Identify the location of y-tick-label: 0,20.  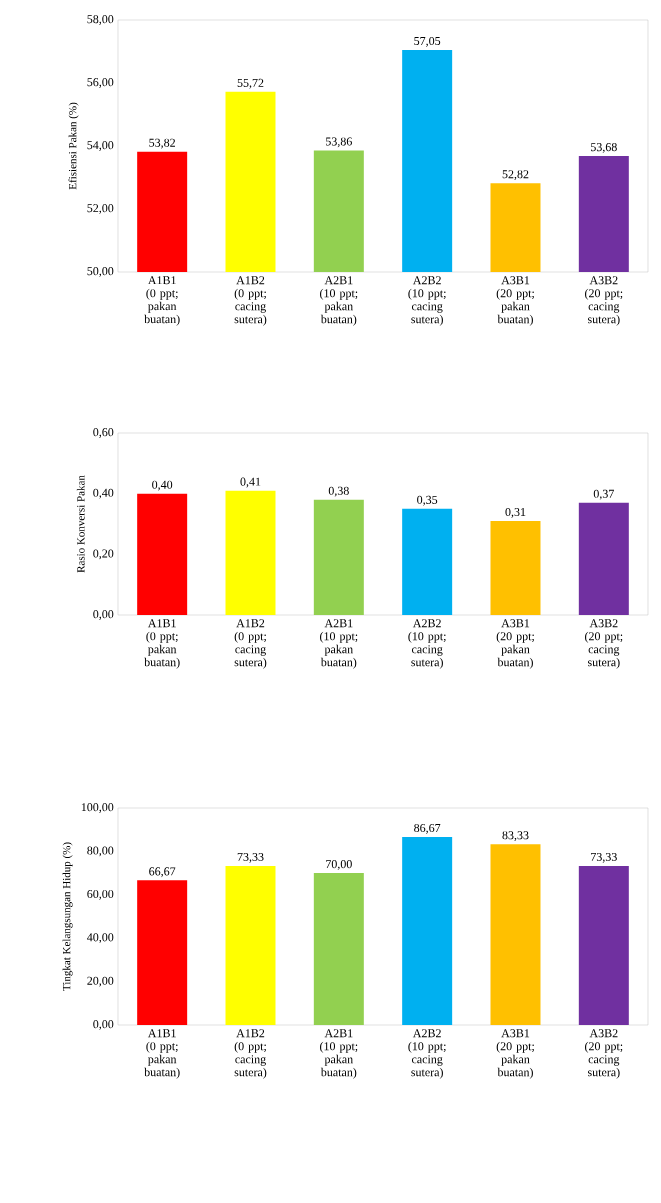
(103, 554).